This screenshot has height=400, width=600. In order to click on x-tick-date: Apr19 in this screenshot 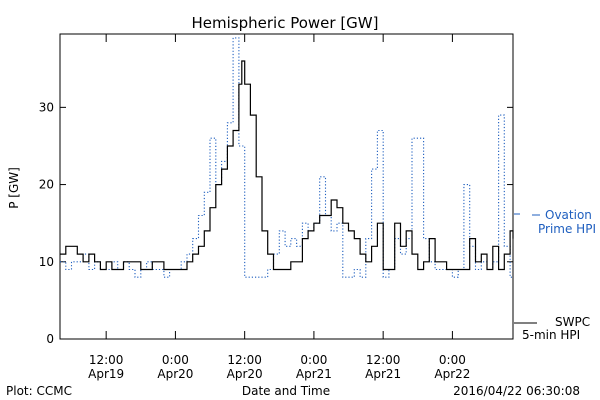, I will do `click(106, 374)`.